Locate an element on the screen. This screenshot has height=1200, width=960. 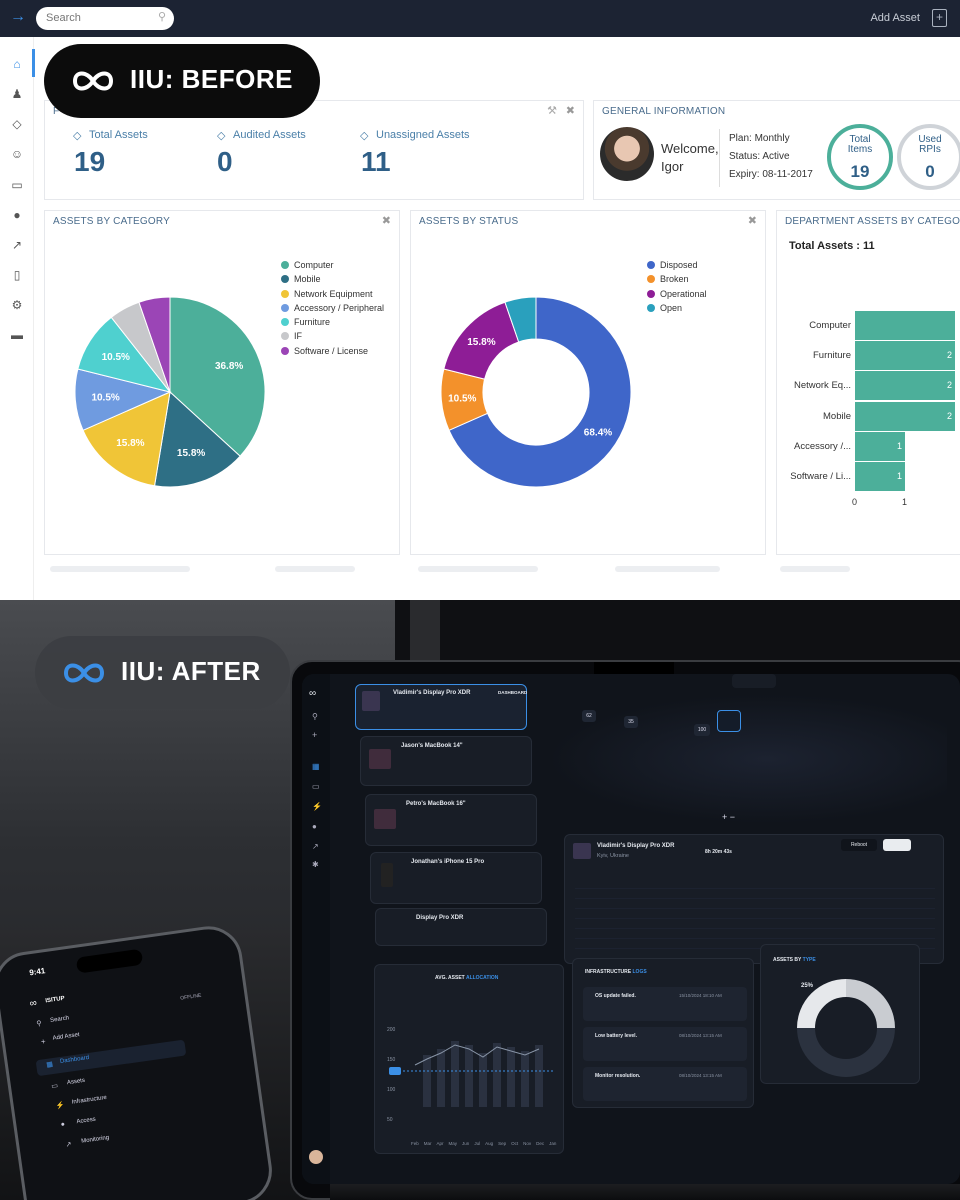
phone-menu-infrastructure: Infrastructure is located at coordinates (89, 1100).